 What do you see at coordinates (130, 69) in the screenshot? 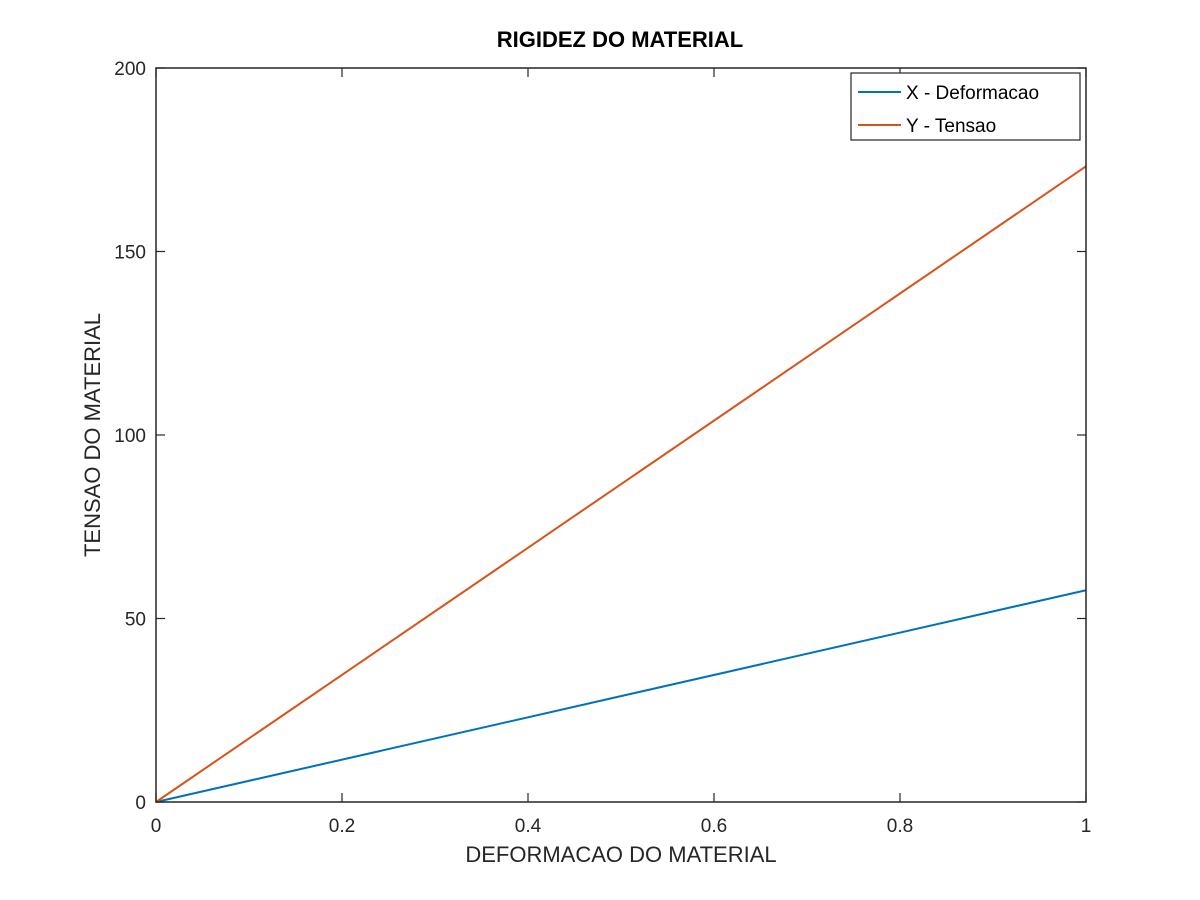
I see `y-tick-label: 200` at bounding box center [130, 69].